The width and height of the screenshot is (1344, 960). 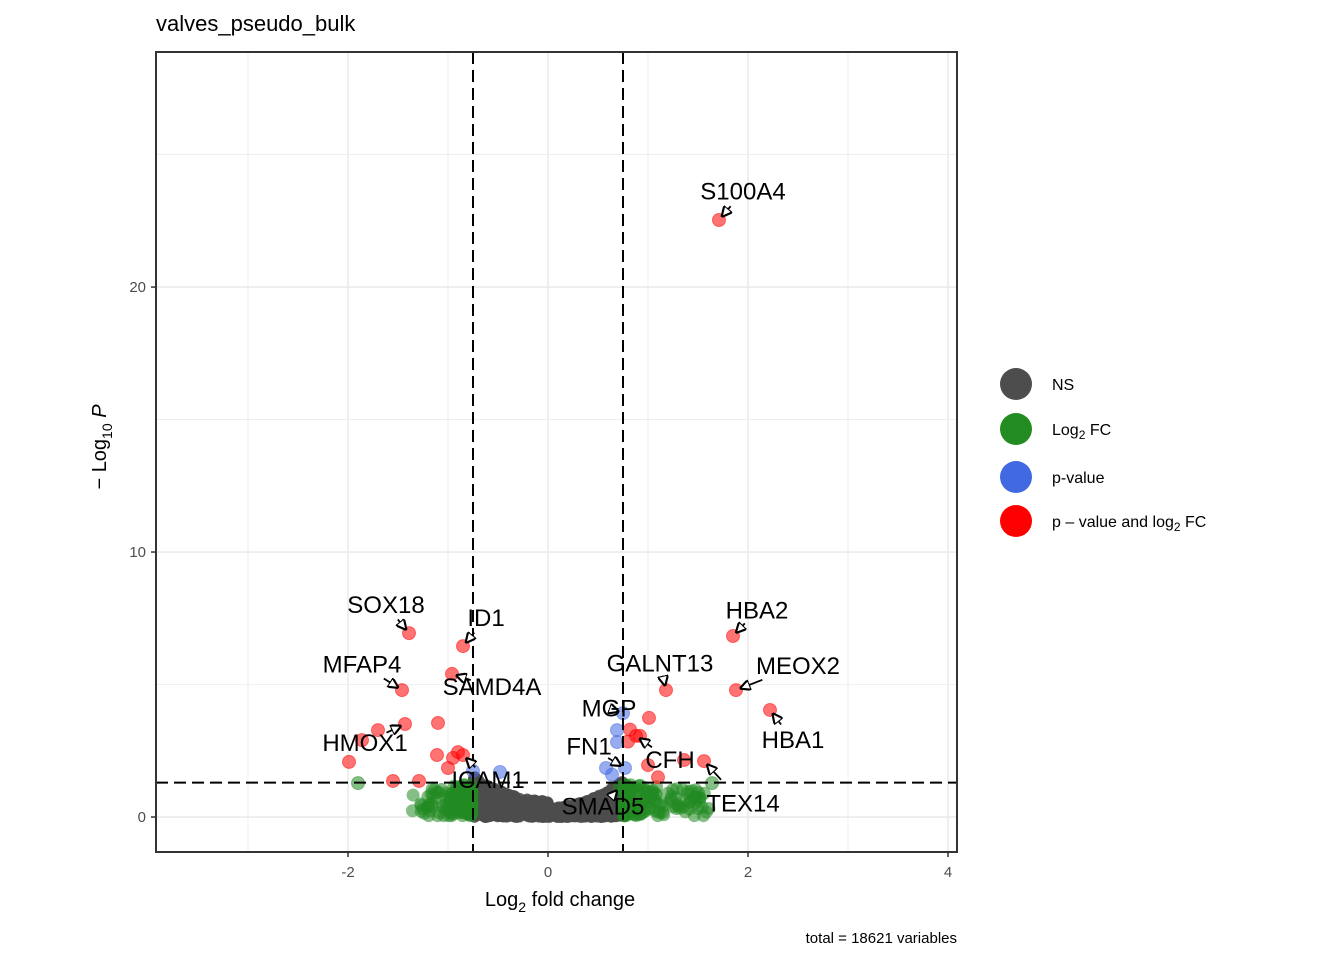 I want to click on y-axis-title: − Log10 P, so click(x=102, y=447).